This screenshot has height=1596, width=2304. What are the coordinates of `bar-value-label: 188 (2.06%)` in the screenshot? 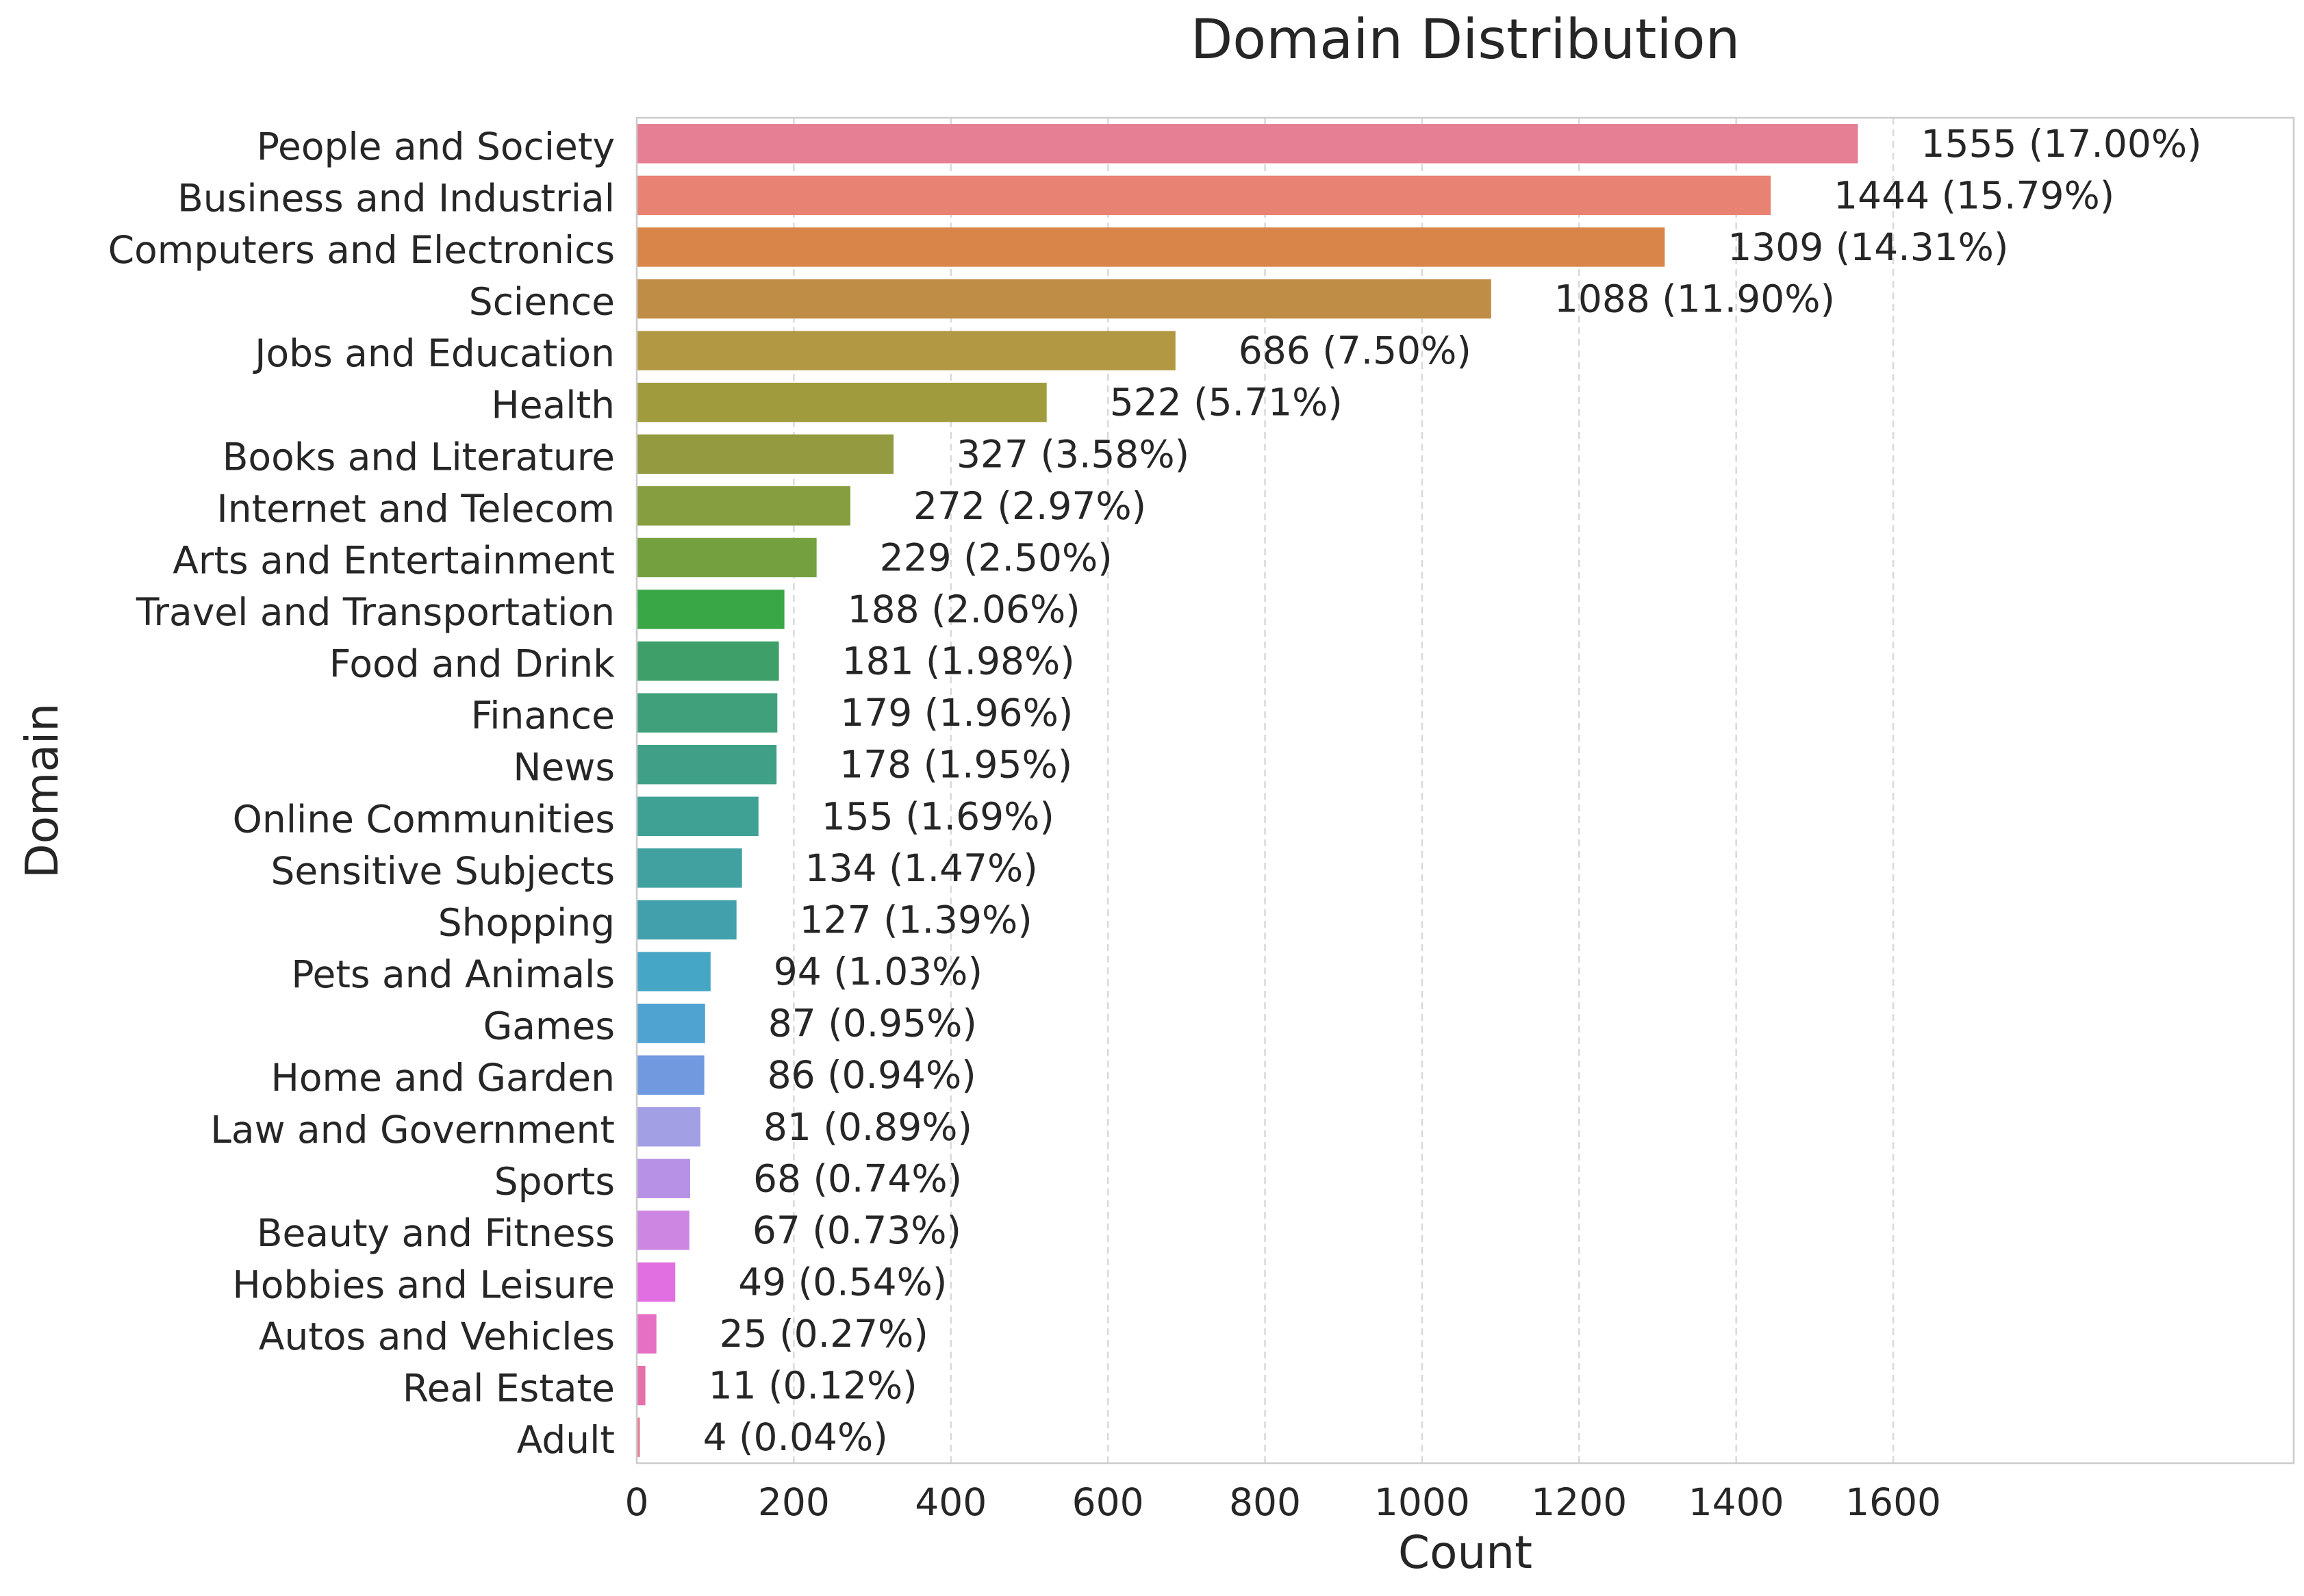 It's located at (964, 609).